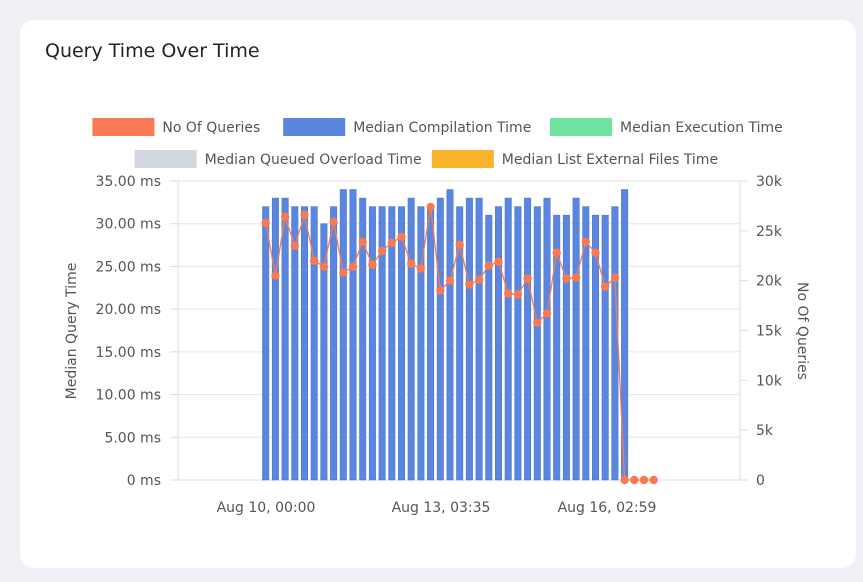 This screenshot has width=863, height=582. I want to click on right-axis-title: No Of Queries, so click(802, 331).